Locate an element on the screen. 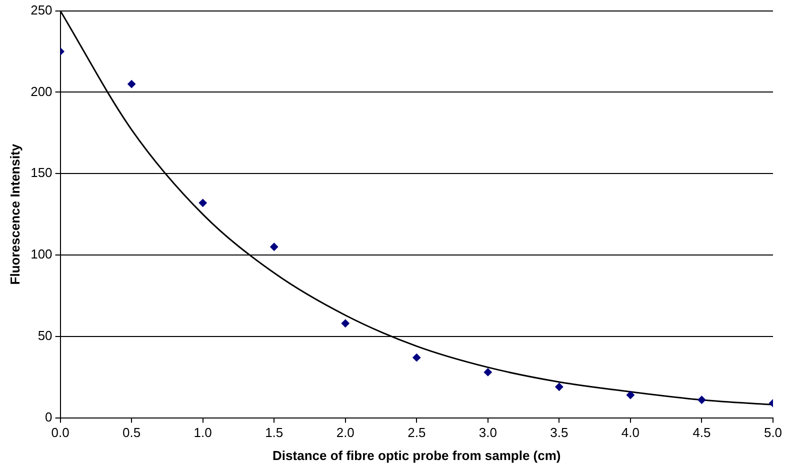 This screenshot has height=472, width=795. y-tick-label: 100 is located at coordinates (41, 254).